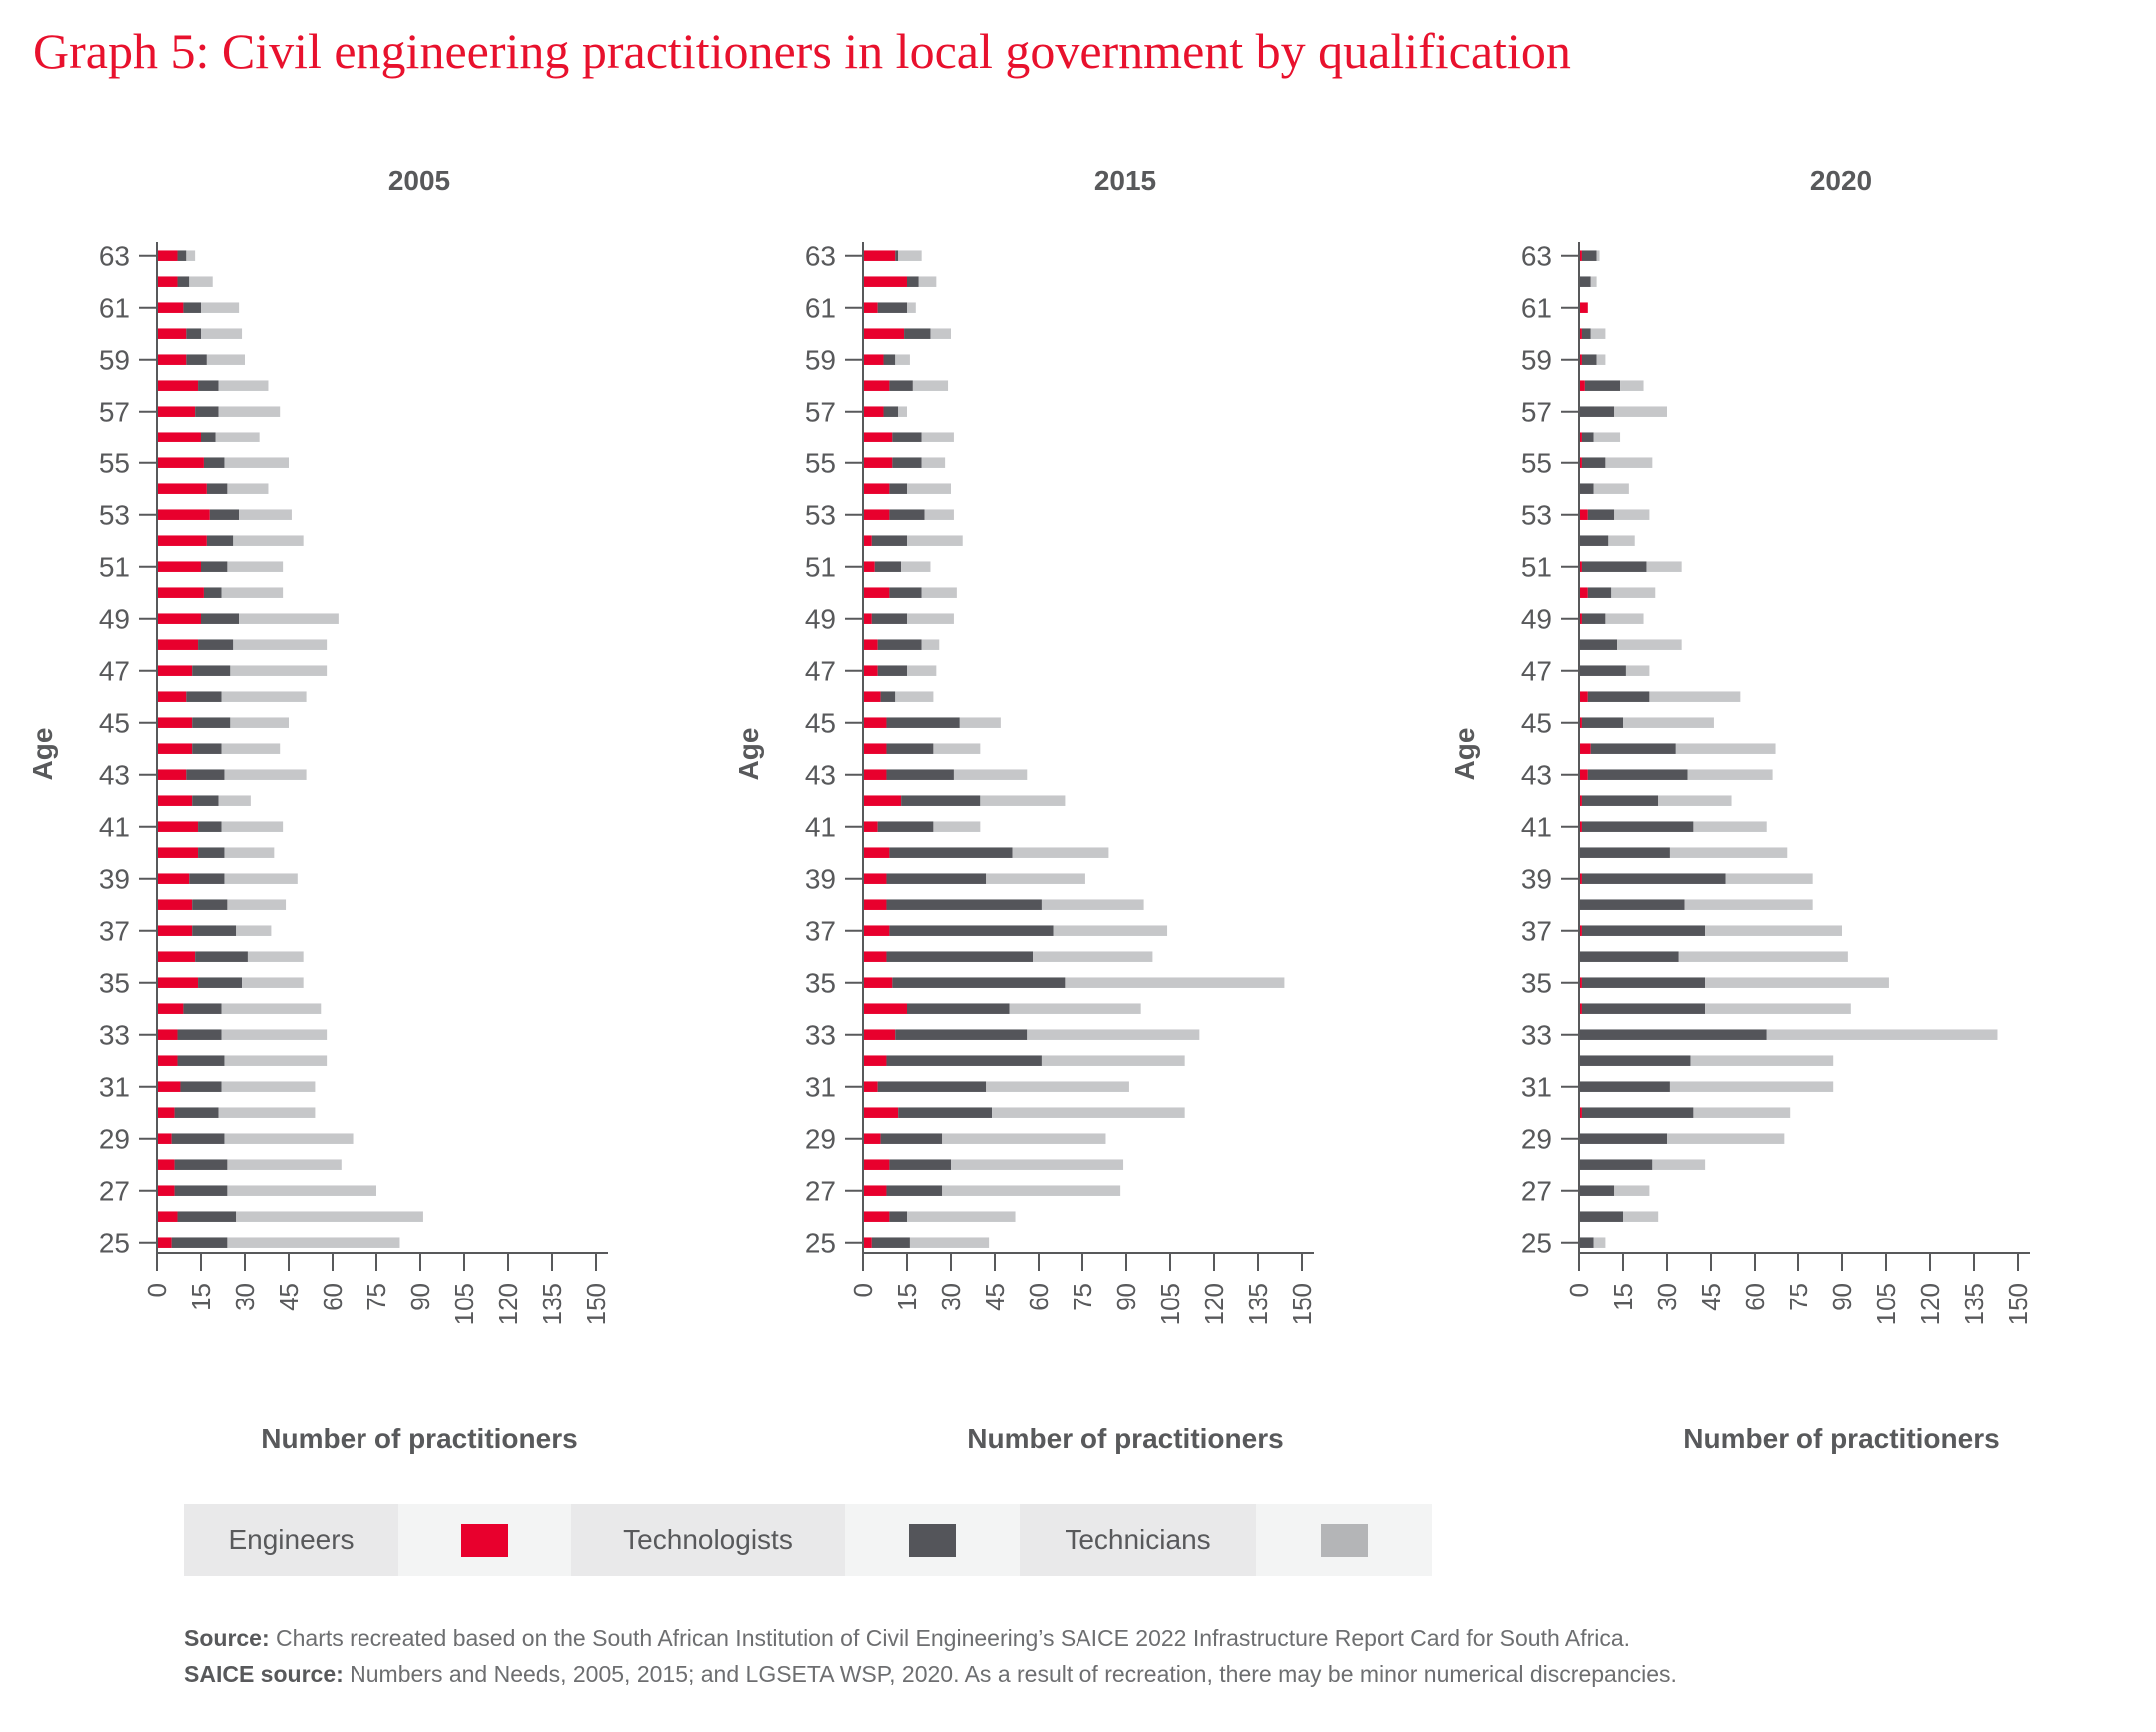 This screenshot has height=1732, width=2156. Describe the element at coordinates (1344, 1540) in the screenshot. I see `legend-swatch-technicians-cell` at that location.